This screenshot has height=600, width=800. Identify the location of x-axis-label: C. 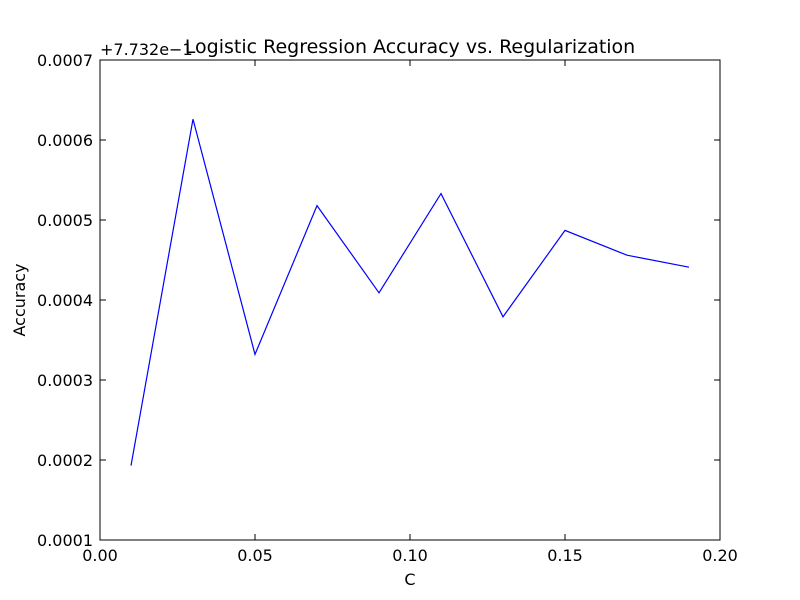
(409, 579).